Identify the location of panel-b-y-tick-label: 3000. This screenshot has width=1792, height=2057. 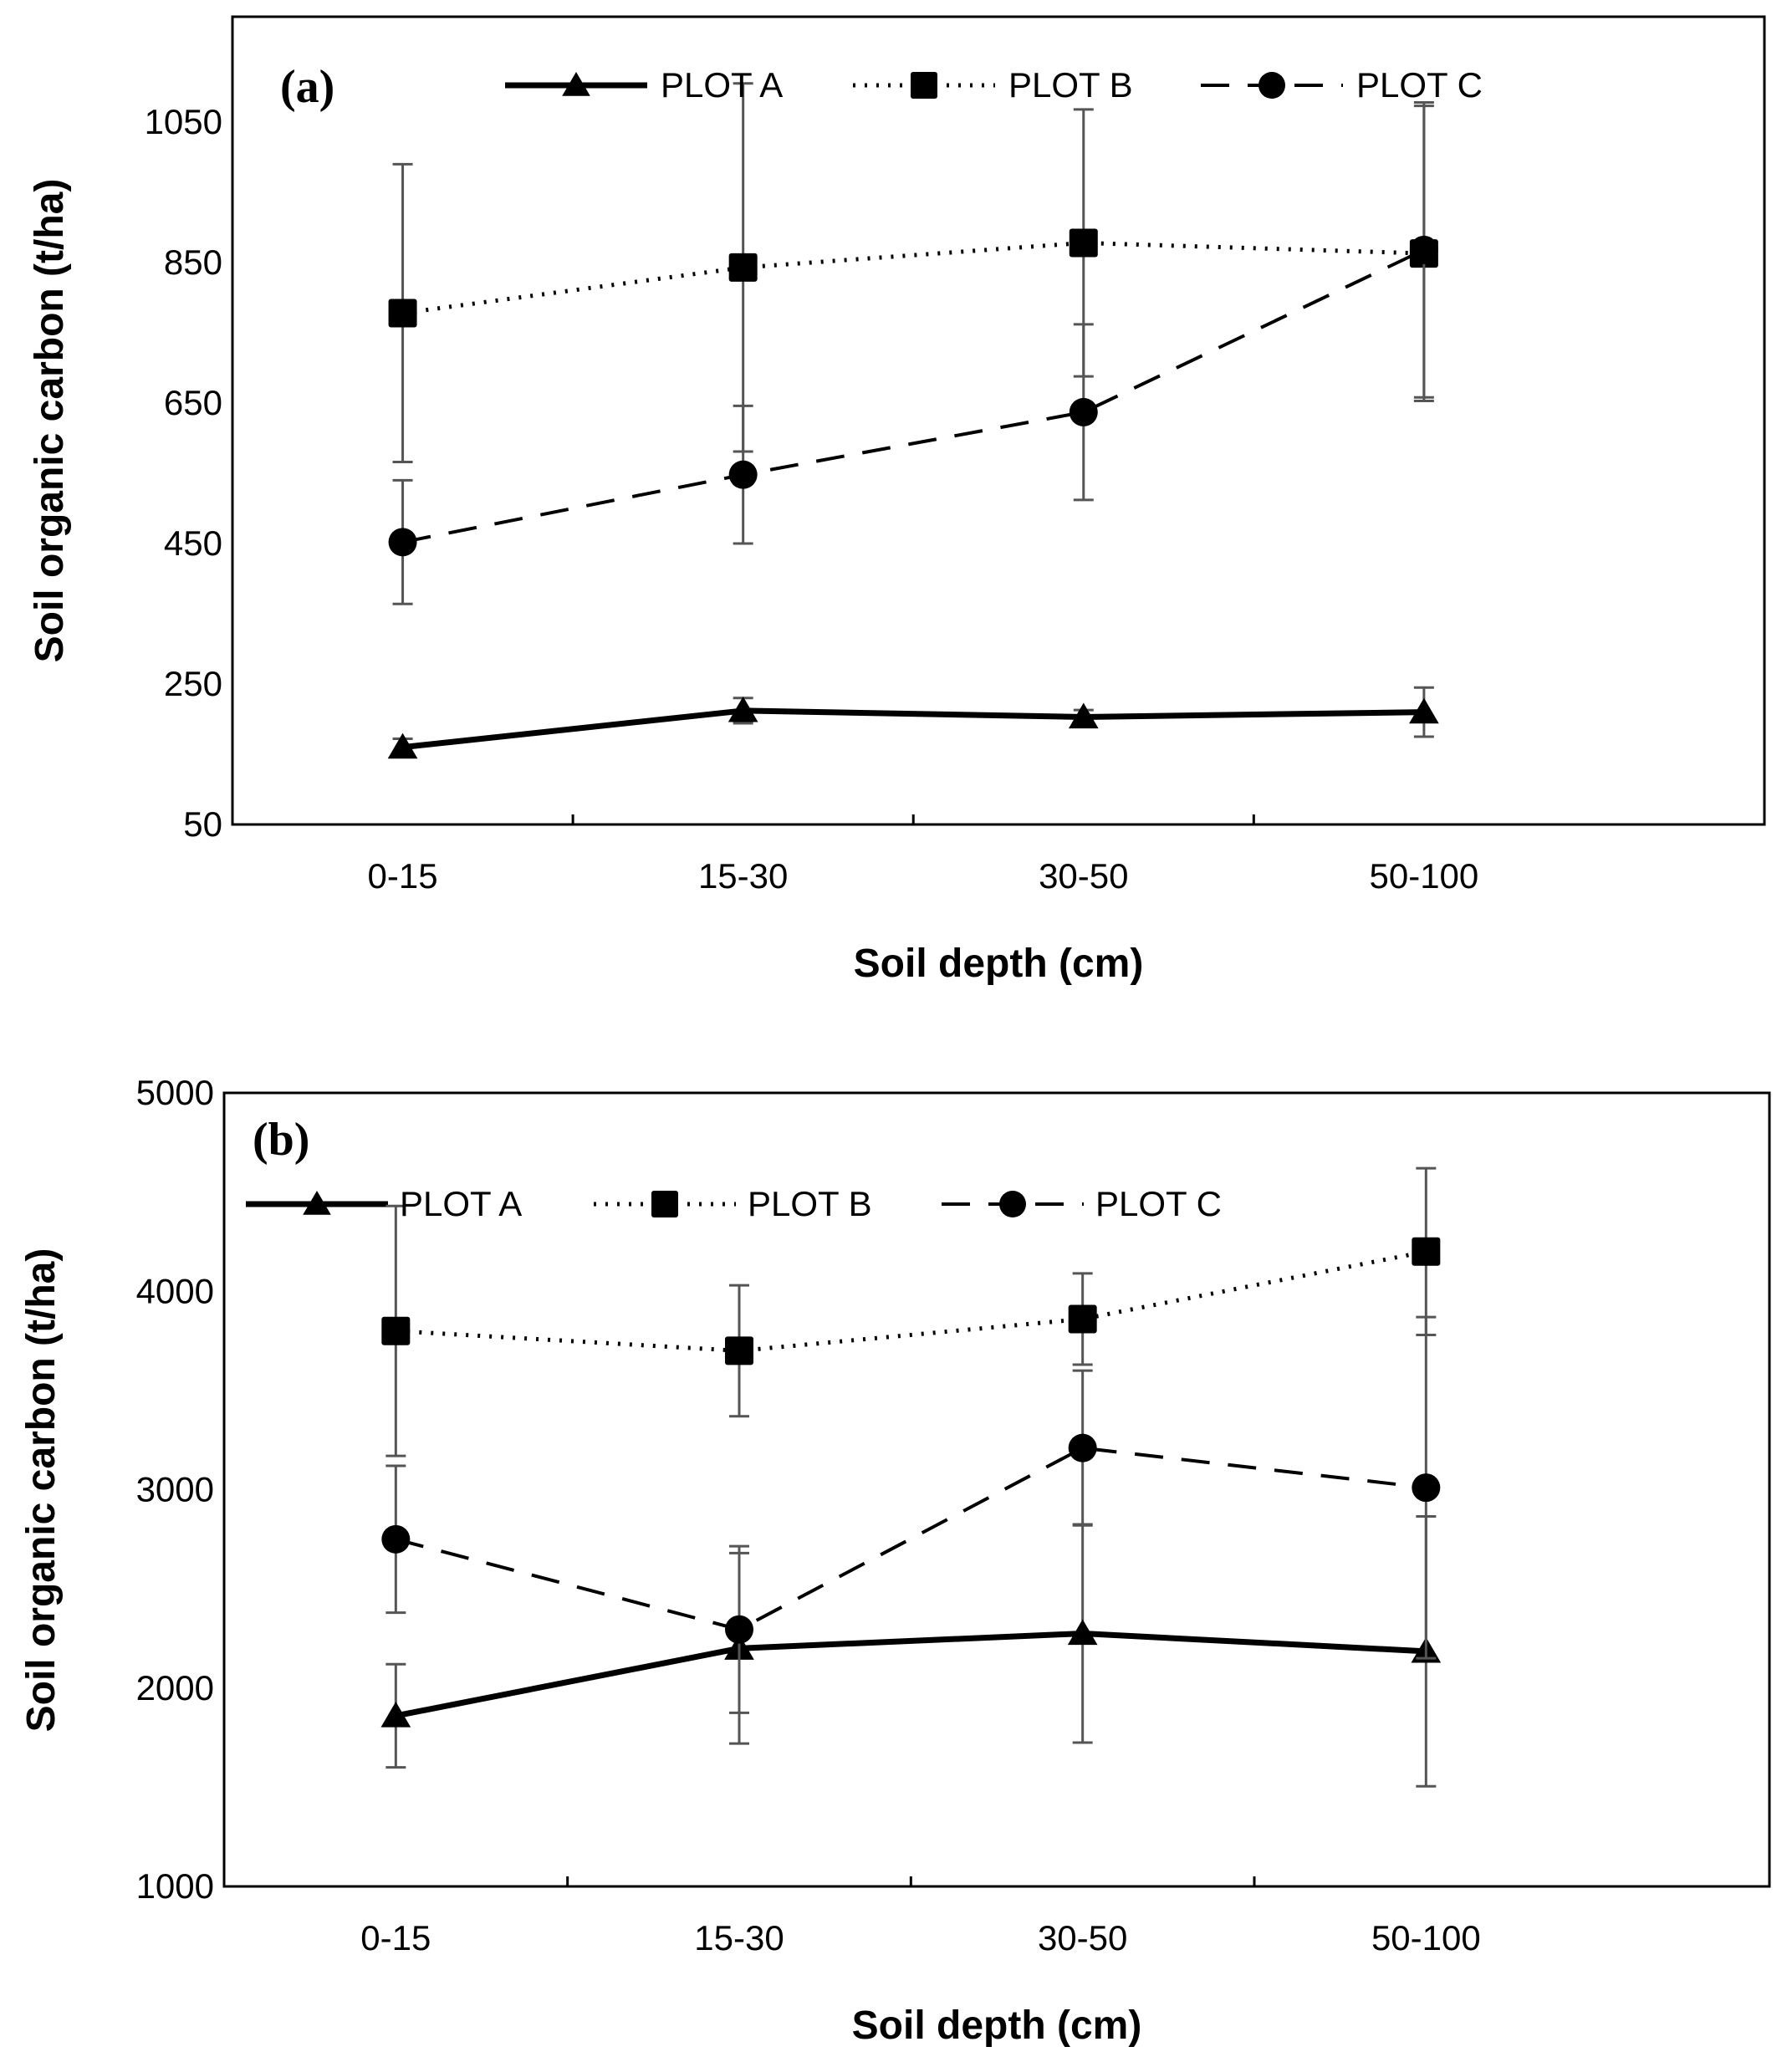
(175, 1489).